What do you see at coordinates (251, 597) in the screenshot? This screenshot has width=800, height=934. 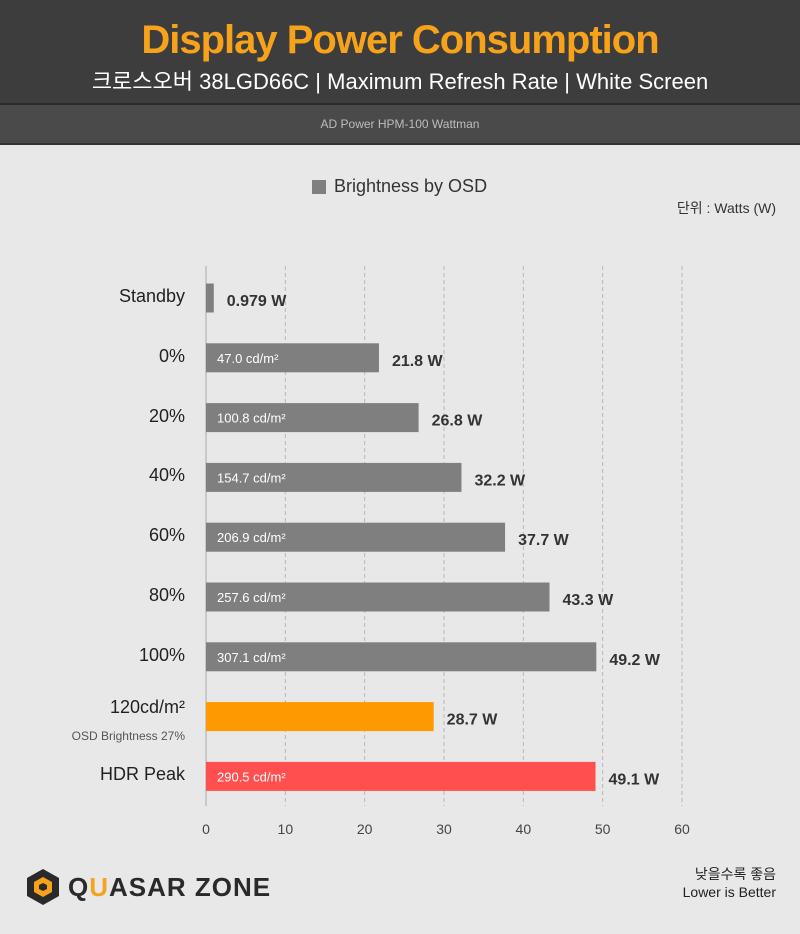 I see `bar-inner-label: 257.6 cd/m²` at bounding box center [251, 597].